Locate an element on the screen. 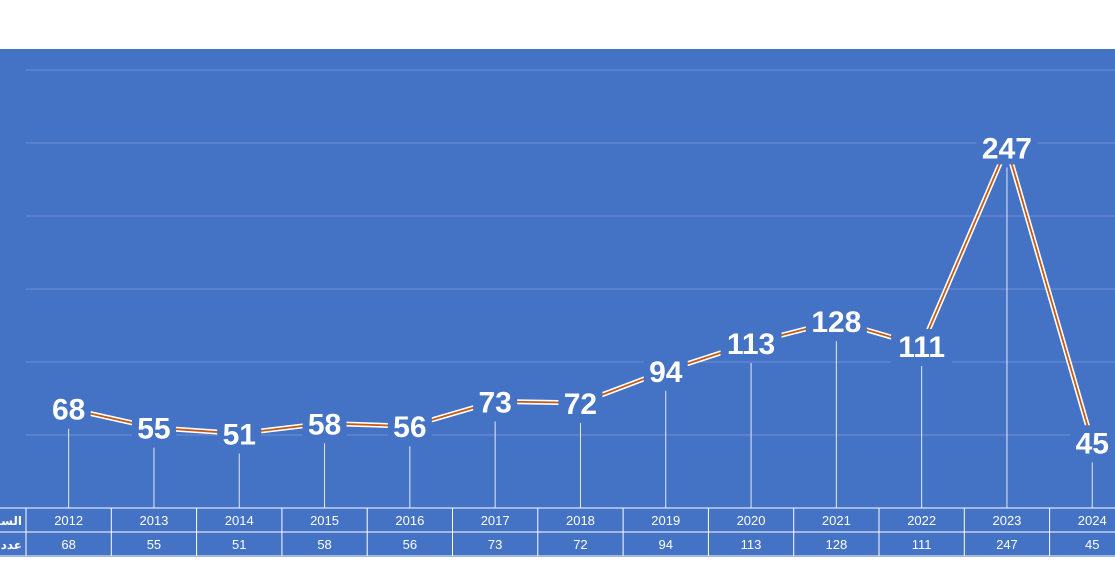 Image resolution: width=1115 pixels, height=568 pixels. data-label: 45 is located at coordinates (1092, 443).